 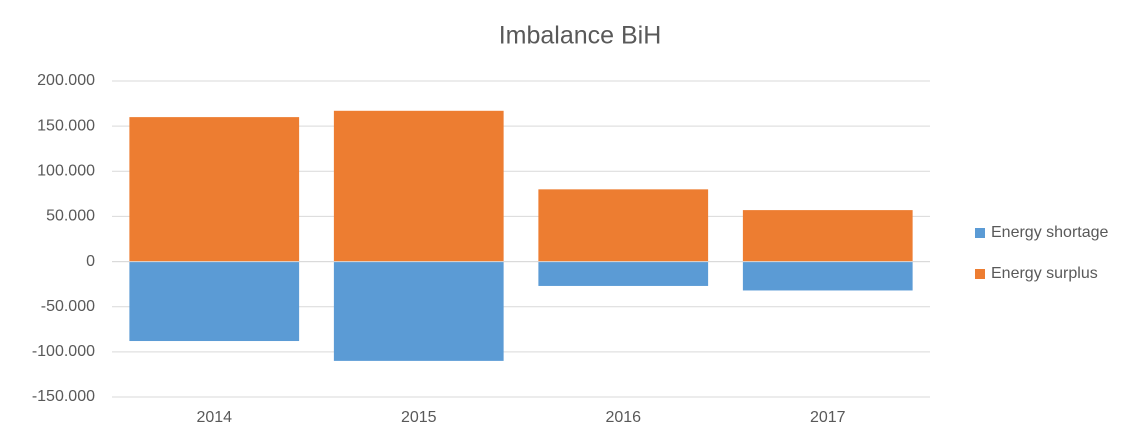 I want to click on y-tick-label: 150.000, so click(x=66, y=125).